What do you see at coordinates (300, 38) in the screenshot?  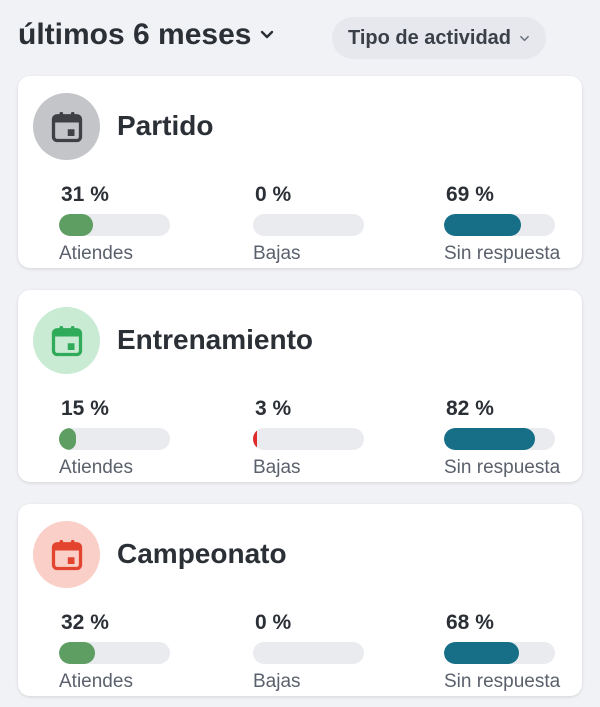 I see `header: últimos 6 meses Tipo de actividad` at bounding box center [300, 38].